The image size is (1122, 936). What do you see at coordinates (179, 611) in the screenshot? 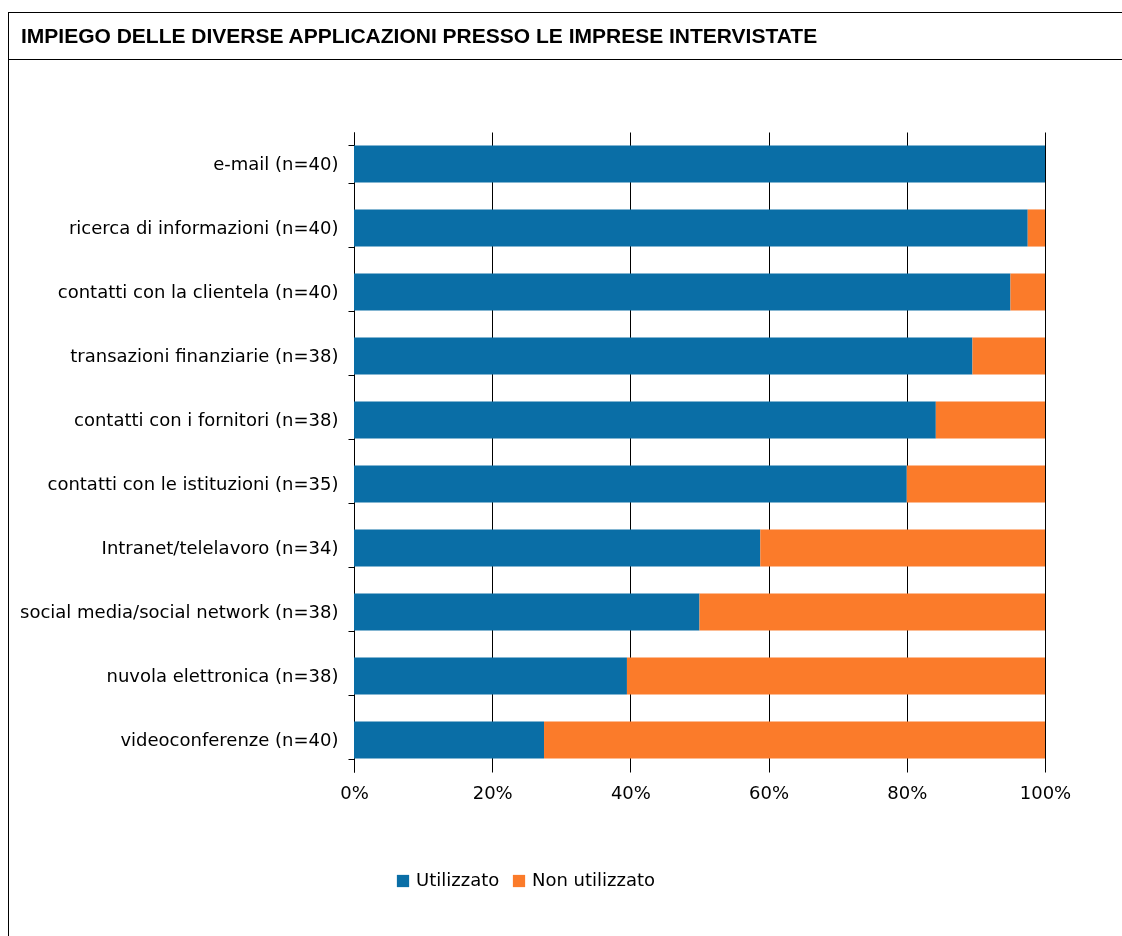
I see `y-tick-label: social media/social network (n=38)` at bounding box center [179, 611].